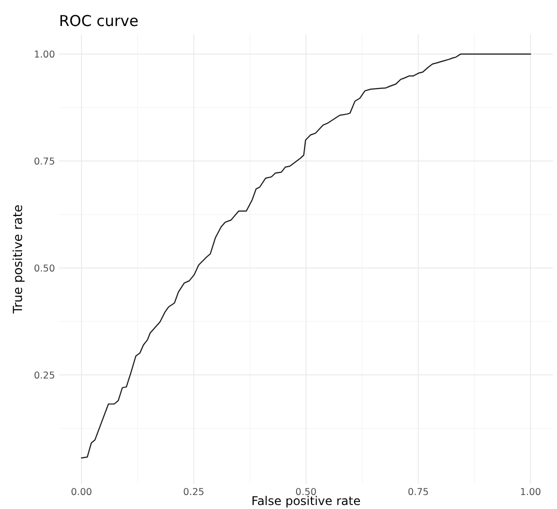 The width and height of the screenshot is (557, 509). I want to click on x-tick-label: 1.00, so click(531, 492).